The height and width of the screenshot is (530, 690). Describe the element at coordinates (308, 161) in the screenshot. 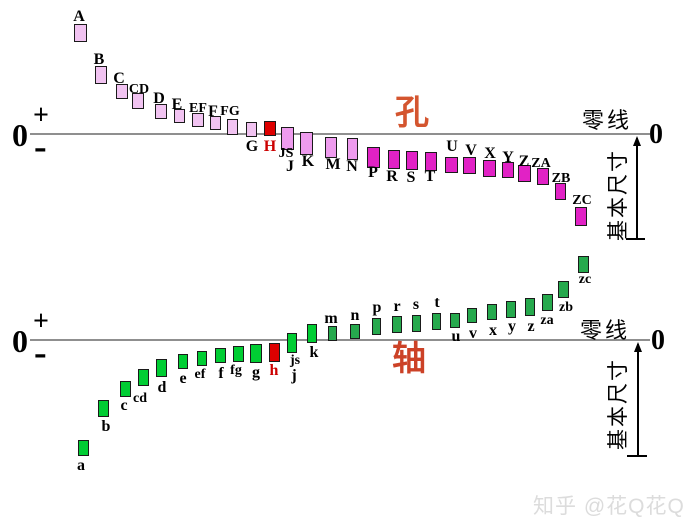

I see `deviation-label-K: K` at that location.